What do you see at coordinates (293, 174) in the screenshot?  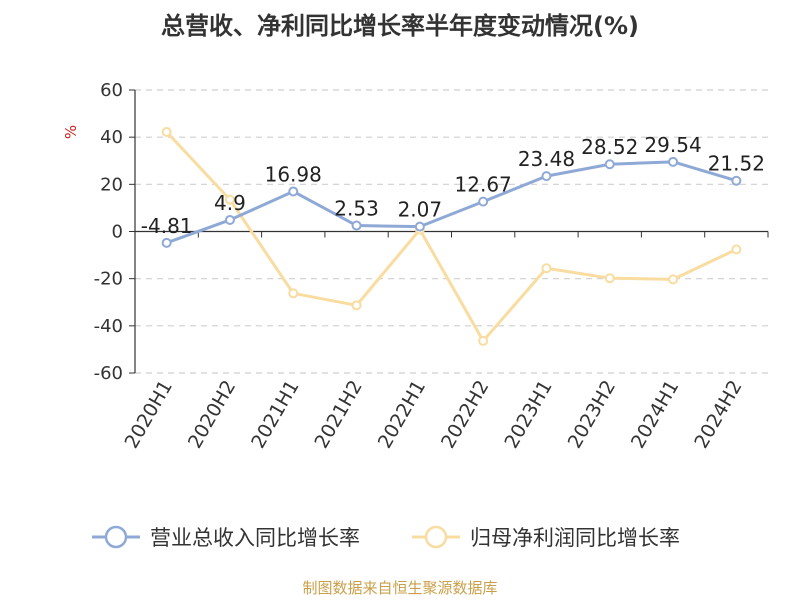 I see `data-label: 16.98` at bounding box center [293, 174].